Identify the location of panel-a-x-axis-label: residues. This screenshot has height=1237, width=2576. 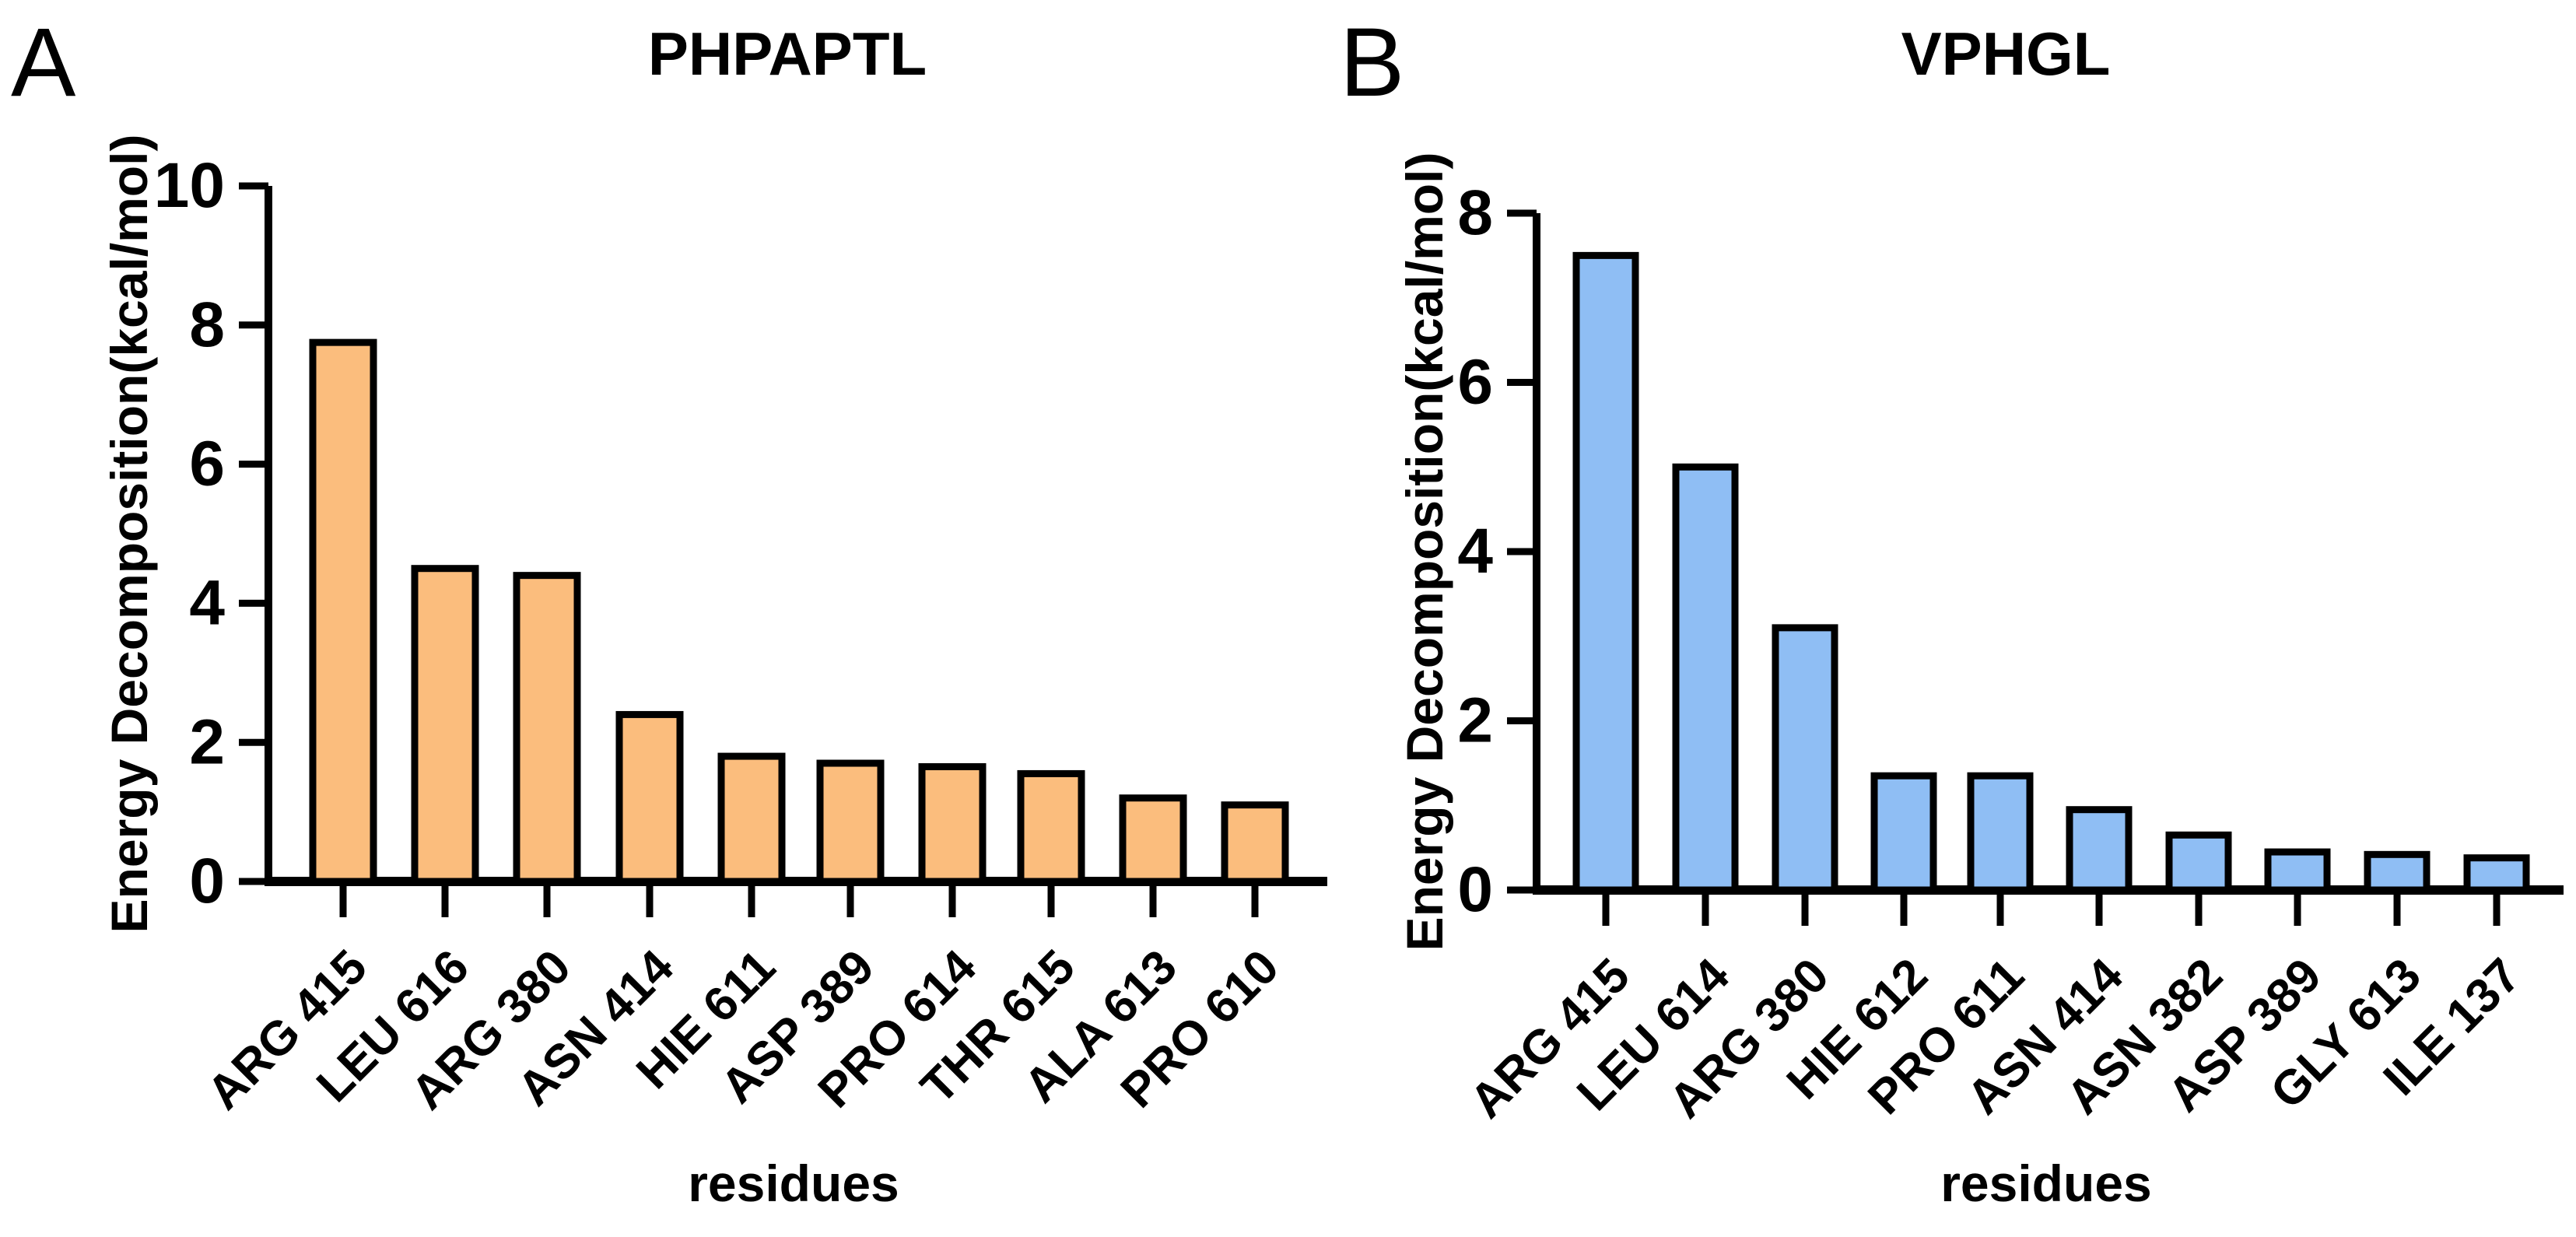
(793, 1184).